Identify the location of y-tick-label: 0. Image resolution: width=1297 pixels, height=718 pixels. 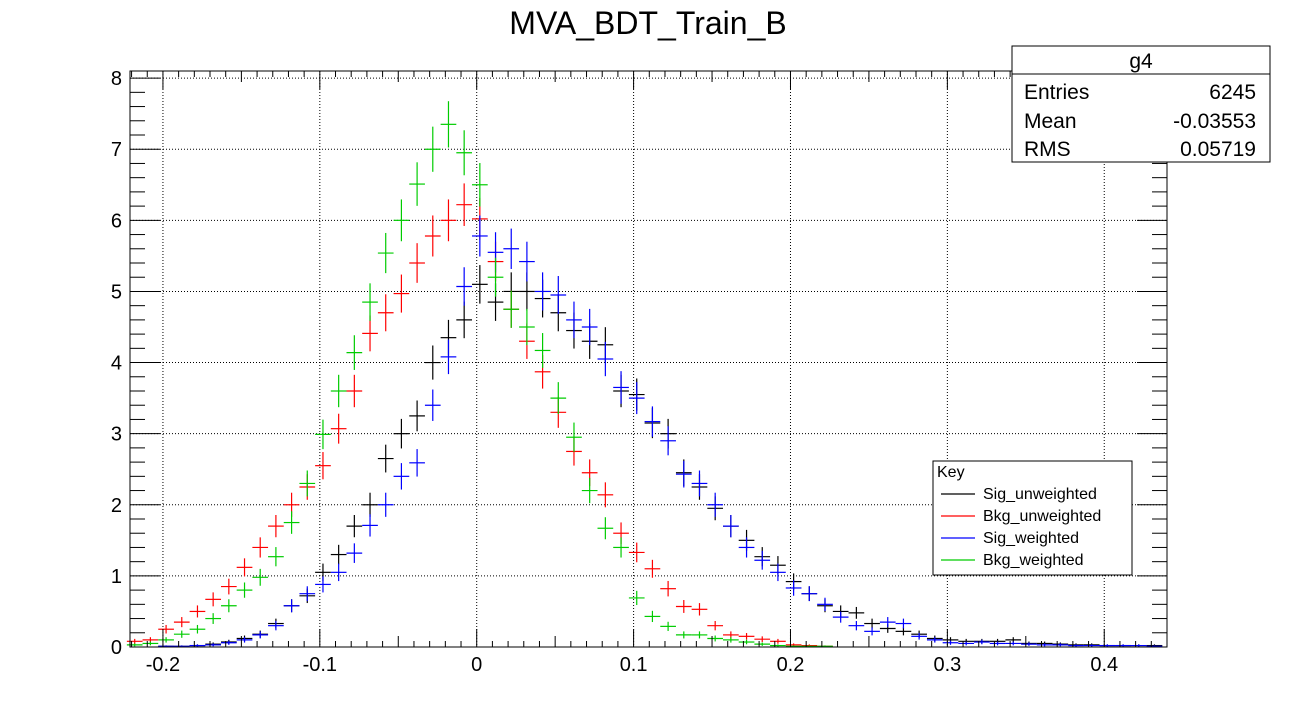
(116, 648).